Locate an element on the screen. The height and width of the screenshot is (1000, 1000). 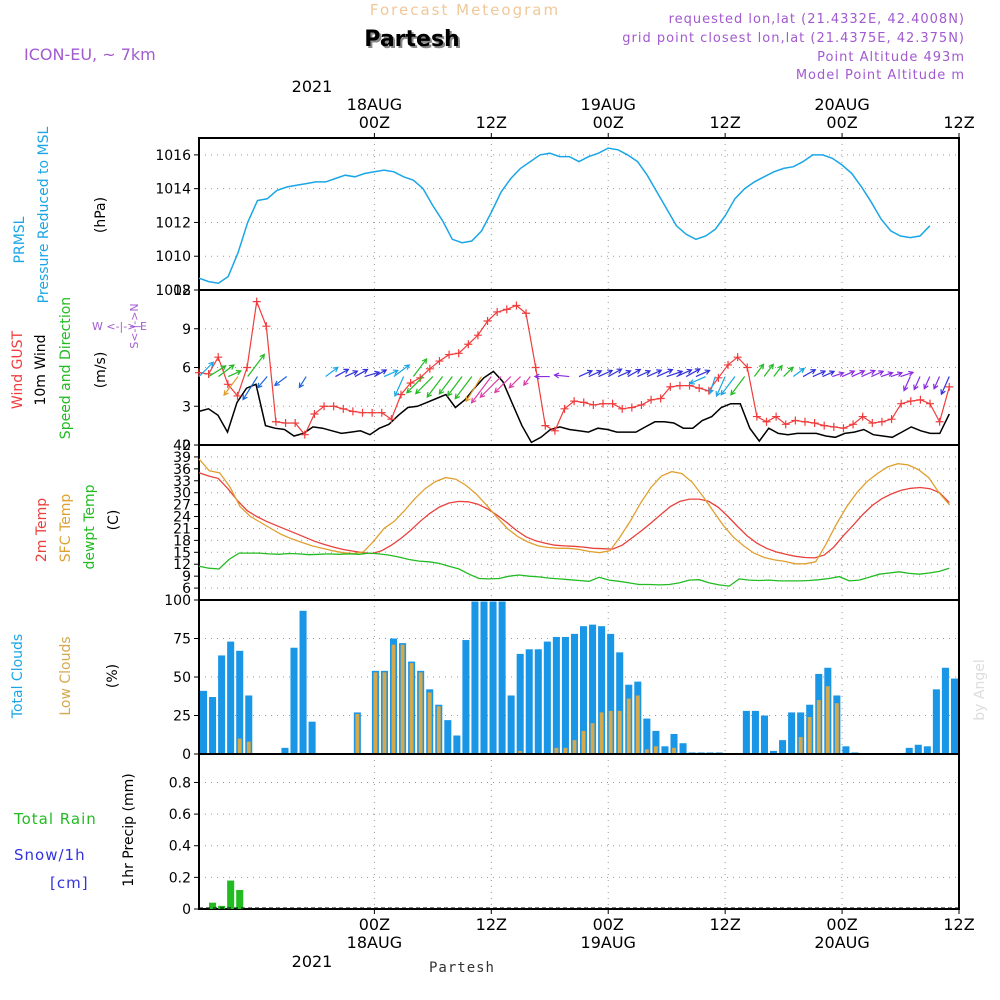
temp-sfc-line is located at coordinates (574, 511).